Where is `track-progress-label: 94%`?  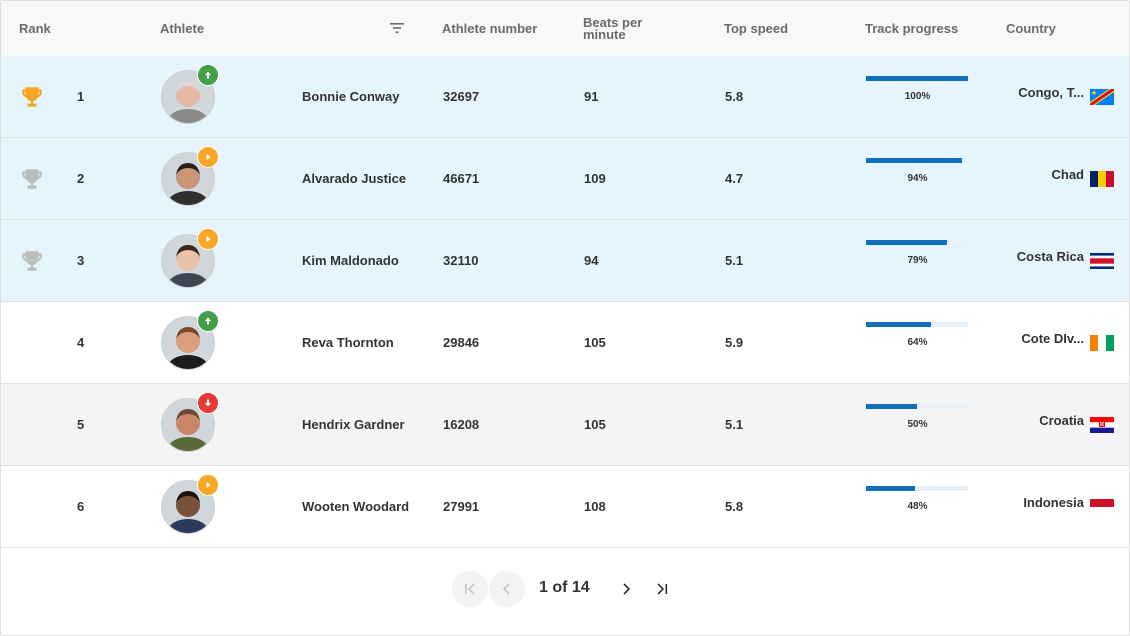 track-progress-label: 94% is located at coordinates (917, 178).